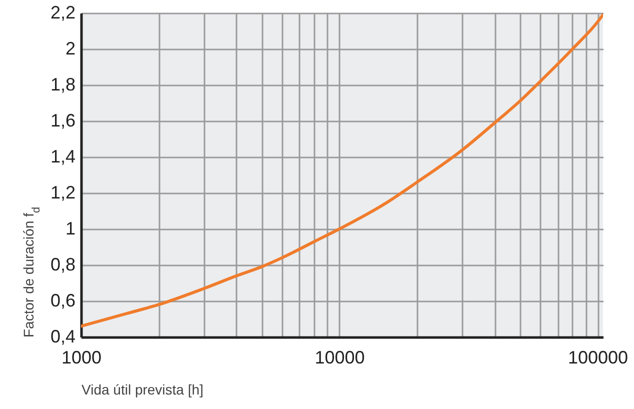 This screenshot has height=409, width=634. What do you see at coordinates (63, 336) in the screenshot?
I see `y-tick-label: 0,4` at bounding box center [63, 336].